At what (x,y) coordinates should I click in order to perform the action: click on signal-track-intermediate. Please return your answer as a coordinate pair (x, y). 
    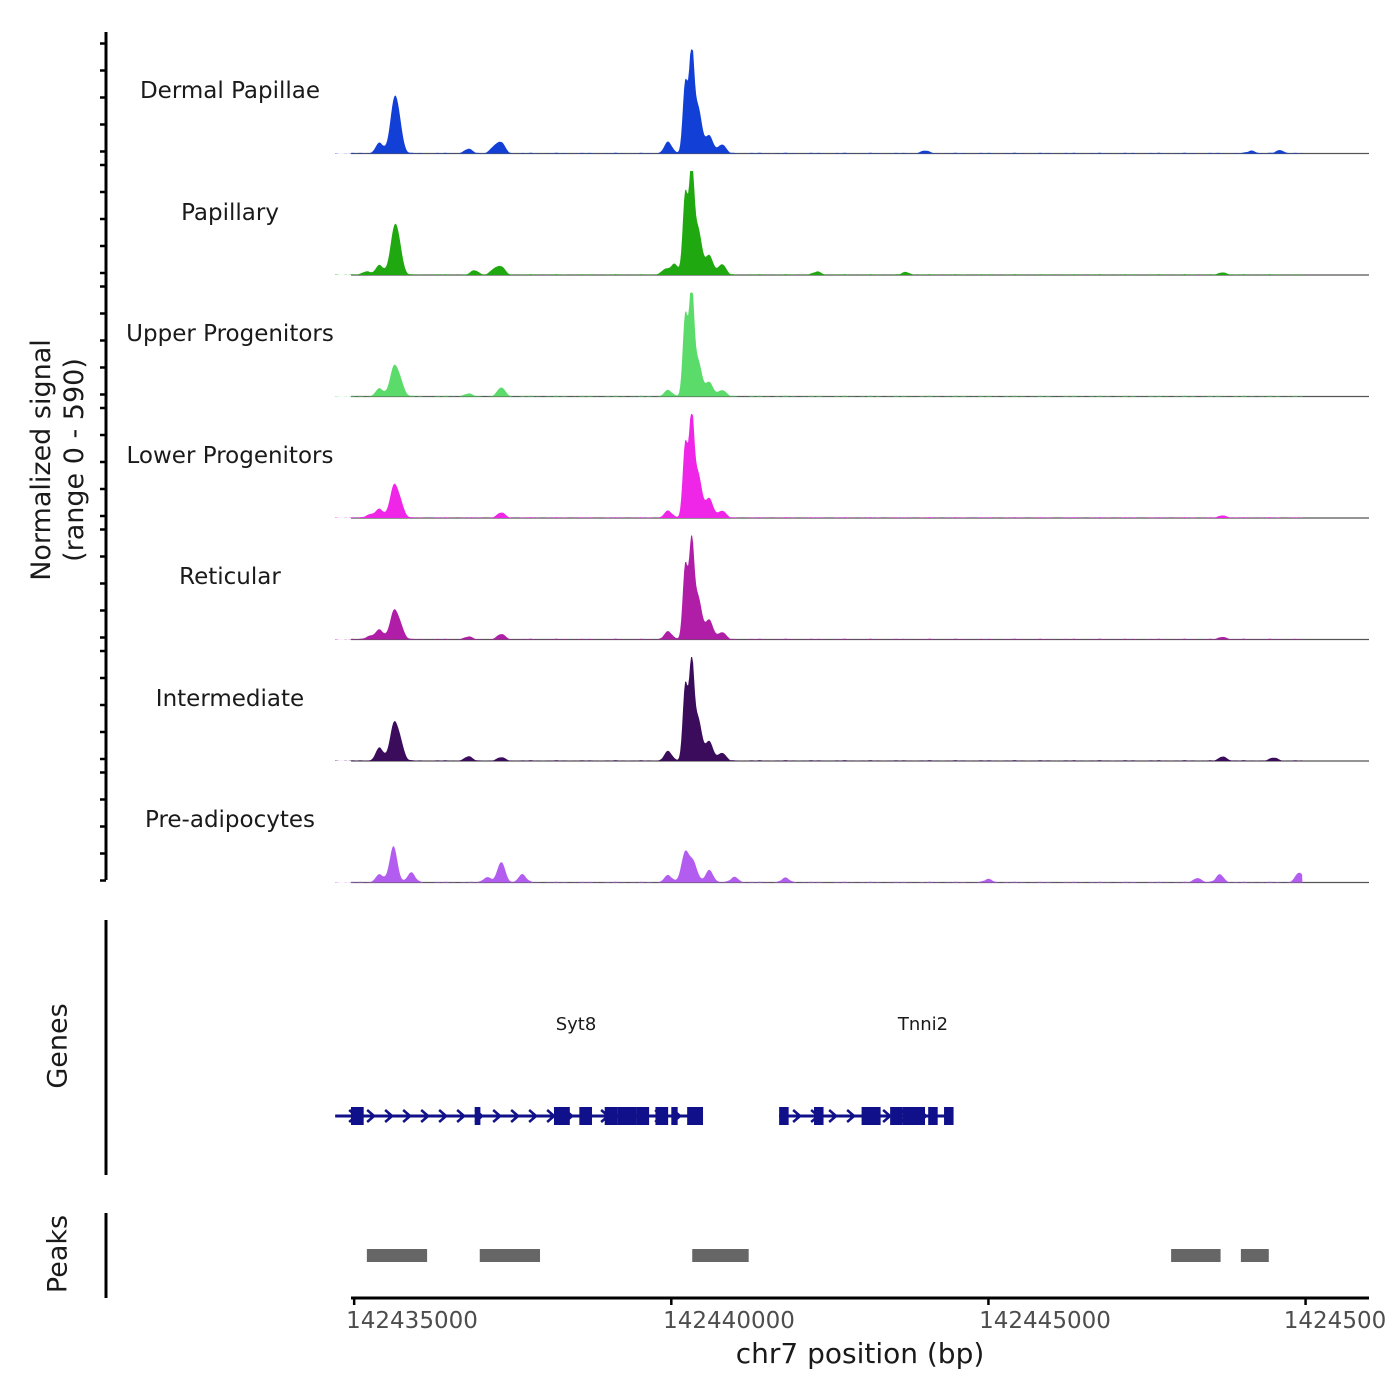
    Looking at the image, I should click on (852, 709).